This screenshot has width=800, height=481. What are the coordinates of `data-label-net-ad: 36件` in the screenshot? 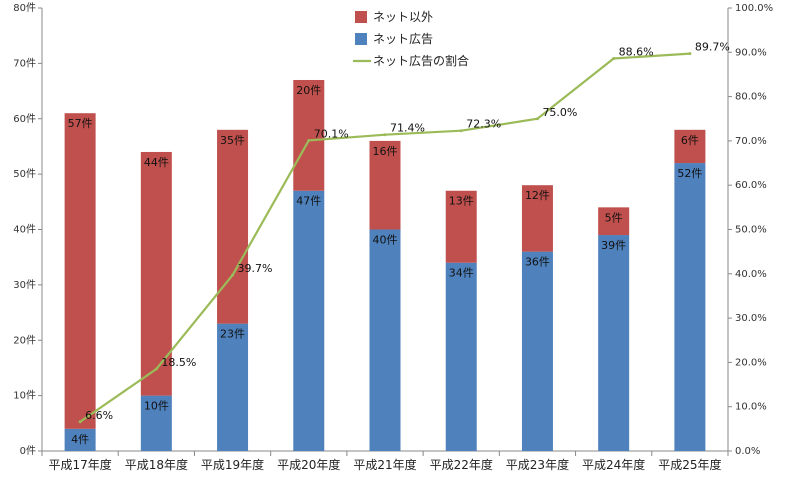 It's located at (537, 262).